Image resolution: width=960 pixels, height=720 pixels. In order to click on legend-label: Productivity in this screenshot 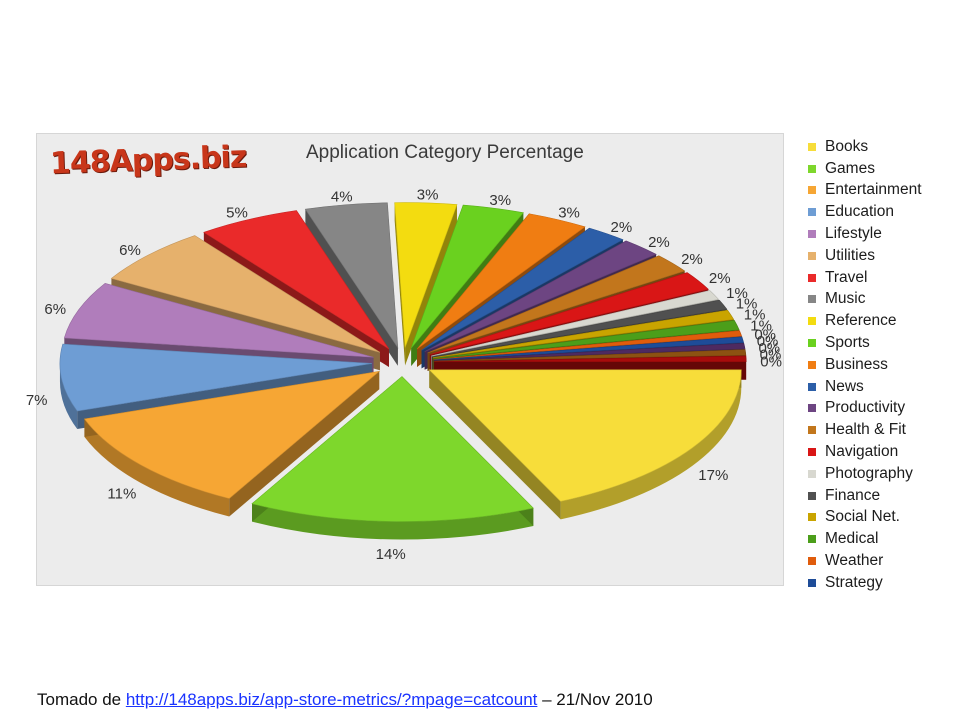, I will do `click(865, 408)`.